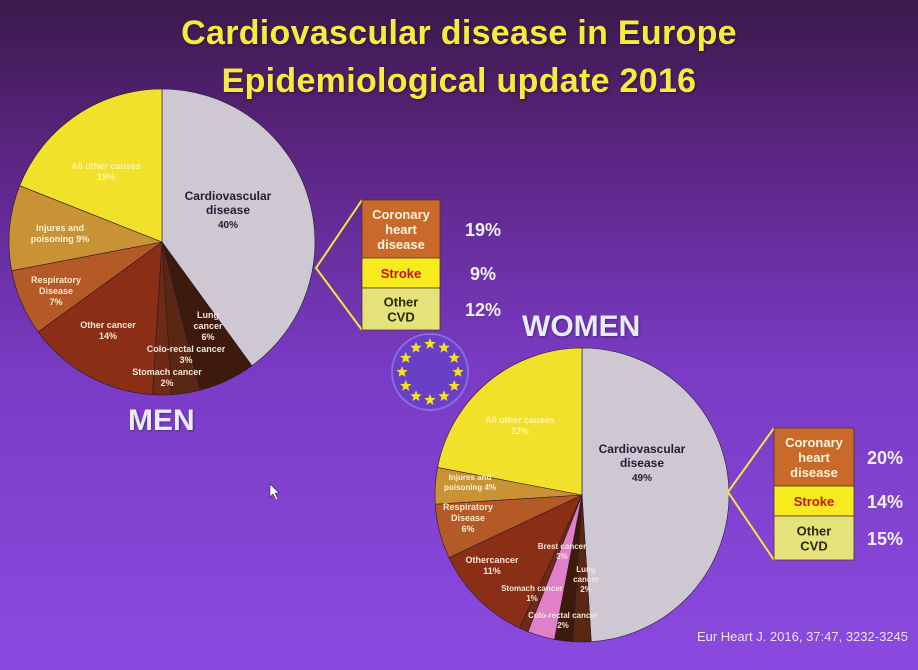 The image size is (918, 670). Describe the element at coordinates (468, 507) in the screenshot. I see `women-label-respiratory-disease: Respiratory` at that location.